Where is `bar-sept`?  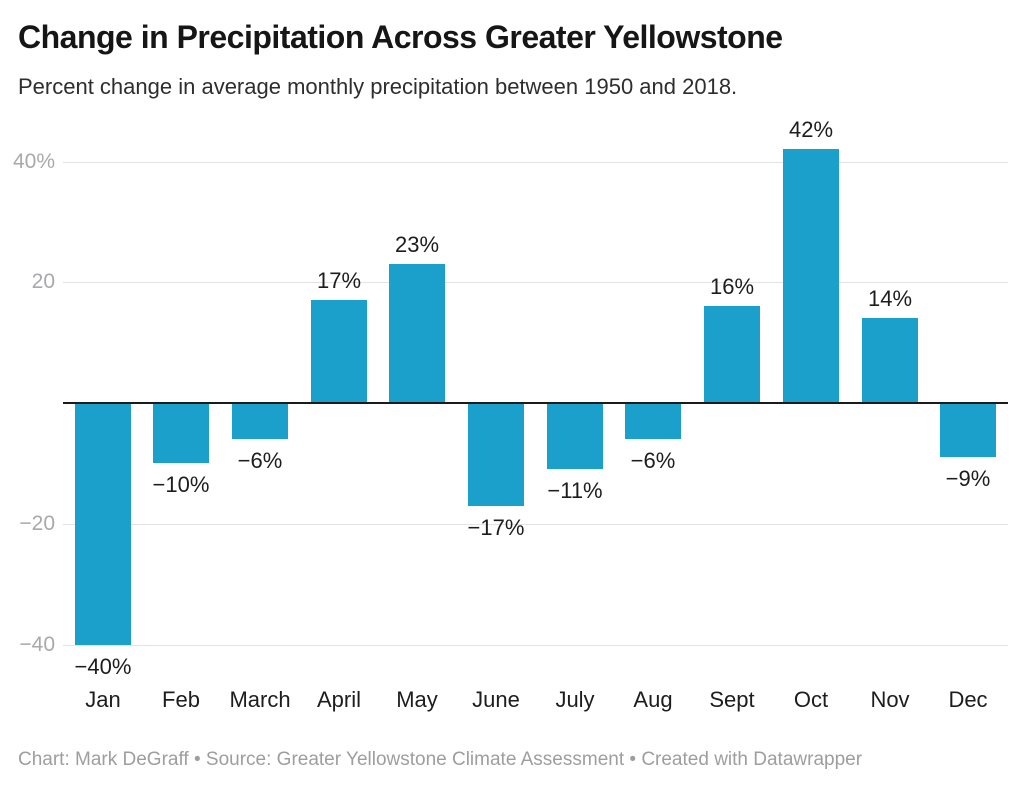
bar-sept is located at coordinates (732, 354).